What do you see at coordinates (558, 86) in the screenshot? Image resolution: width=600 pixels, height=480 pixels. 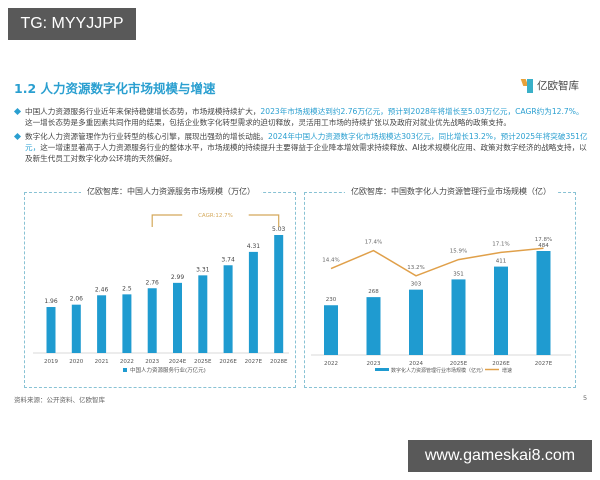 I see `logo-text: 亿欧智库` at bounding box center [558, 86].